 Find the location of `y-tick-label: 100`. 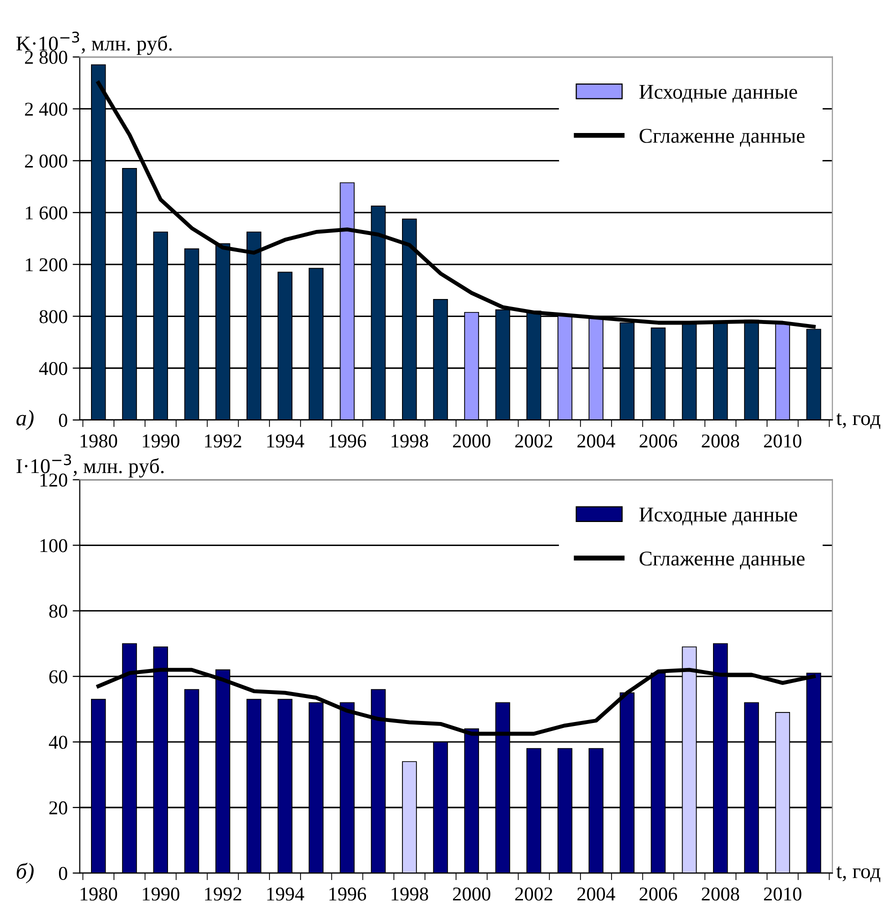

y-tick-label: 100 is located at coordinates (54, 545).